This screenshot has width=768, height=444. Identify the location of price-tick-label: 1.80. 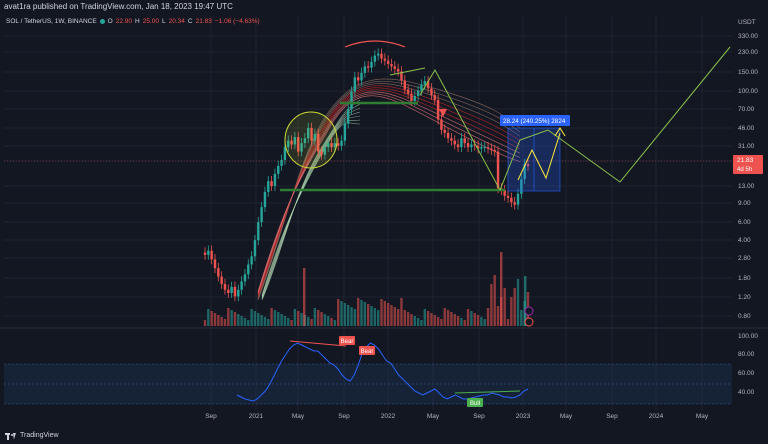
(744, 278).